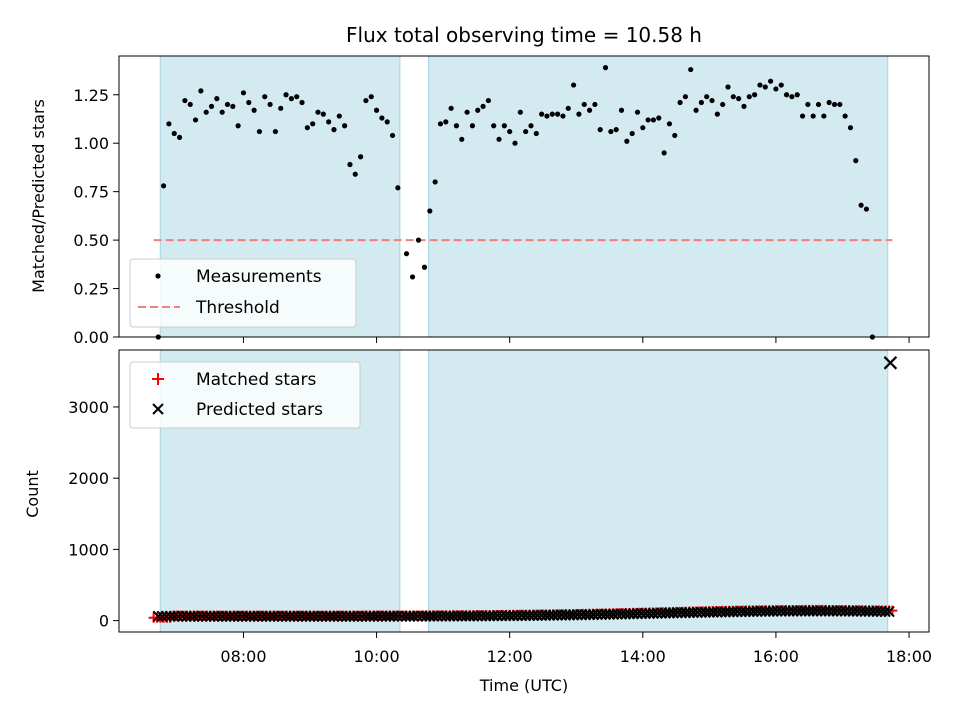  What do you see at coordinates (88, 549) in the screenshot?
I see `y-tick-label: 1000` at bounding box center [88, 549].